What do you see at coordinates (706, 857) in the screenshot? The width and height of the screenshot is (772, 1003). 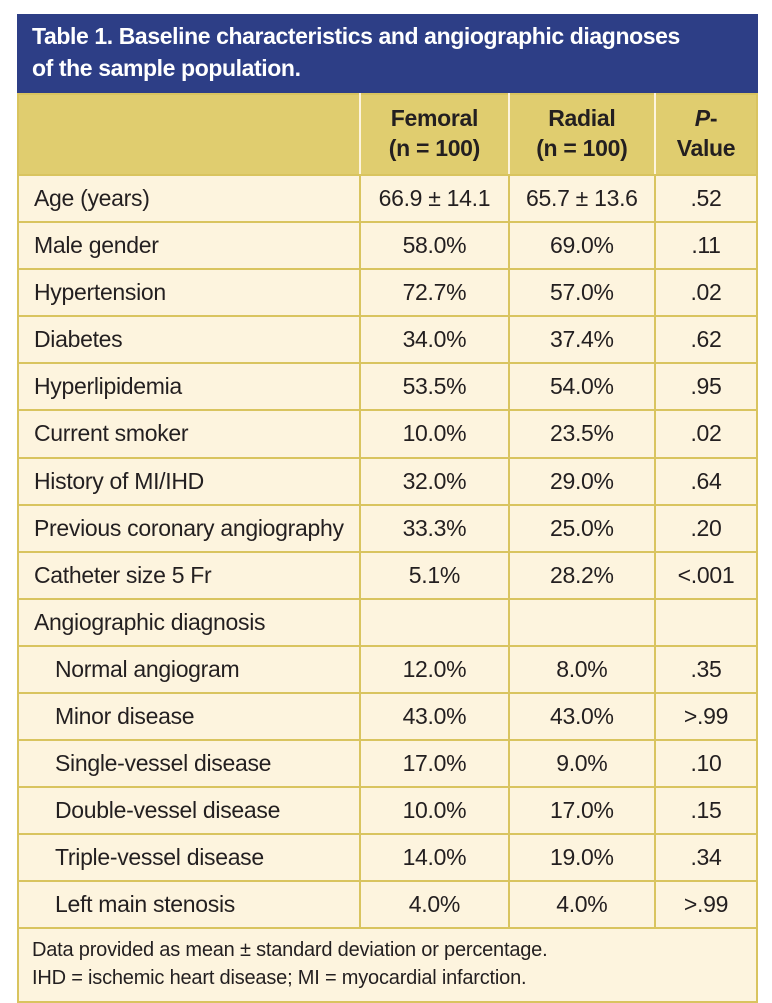 I see `p-value: .34` at bounding box center [706, 857].